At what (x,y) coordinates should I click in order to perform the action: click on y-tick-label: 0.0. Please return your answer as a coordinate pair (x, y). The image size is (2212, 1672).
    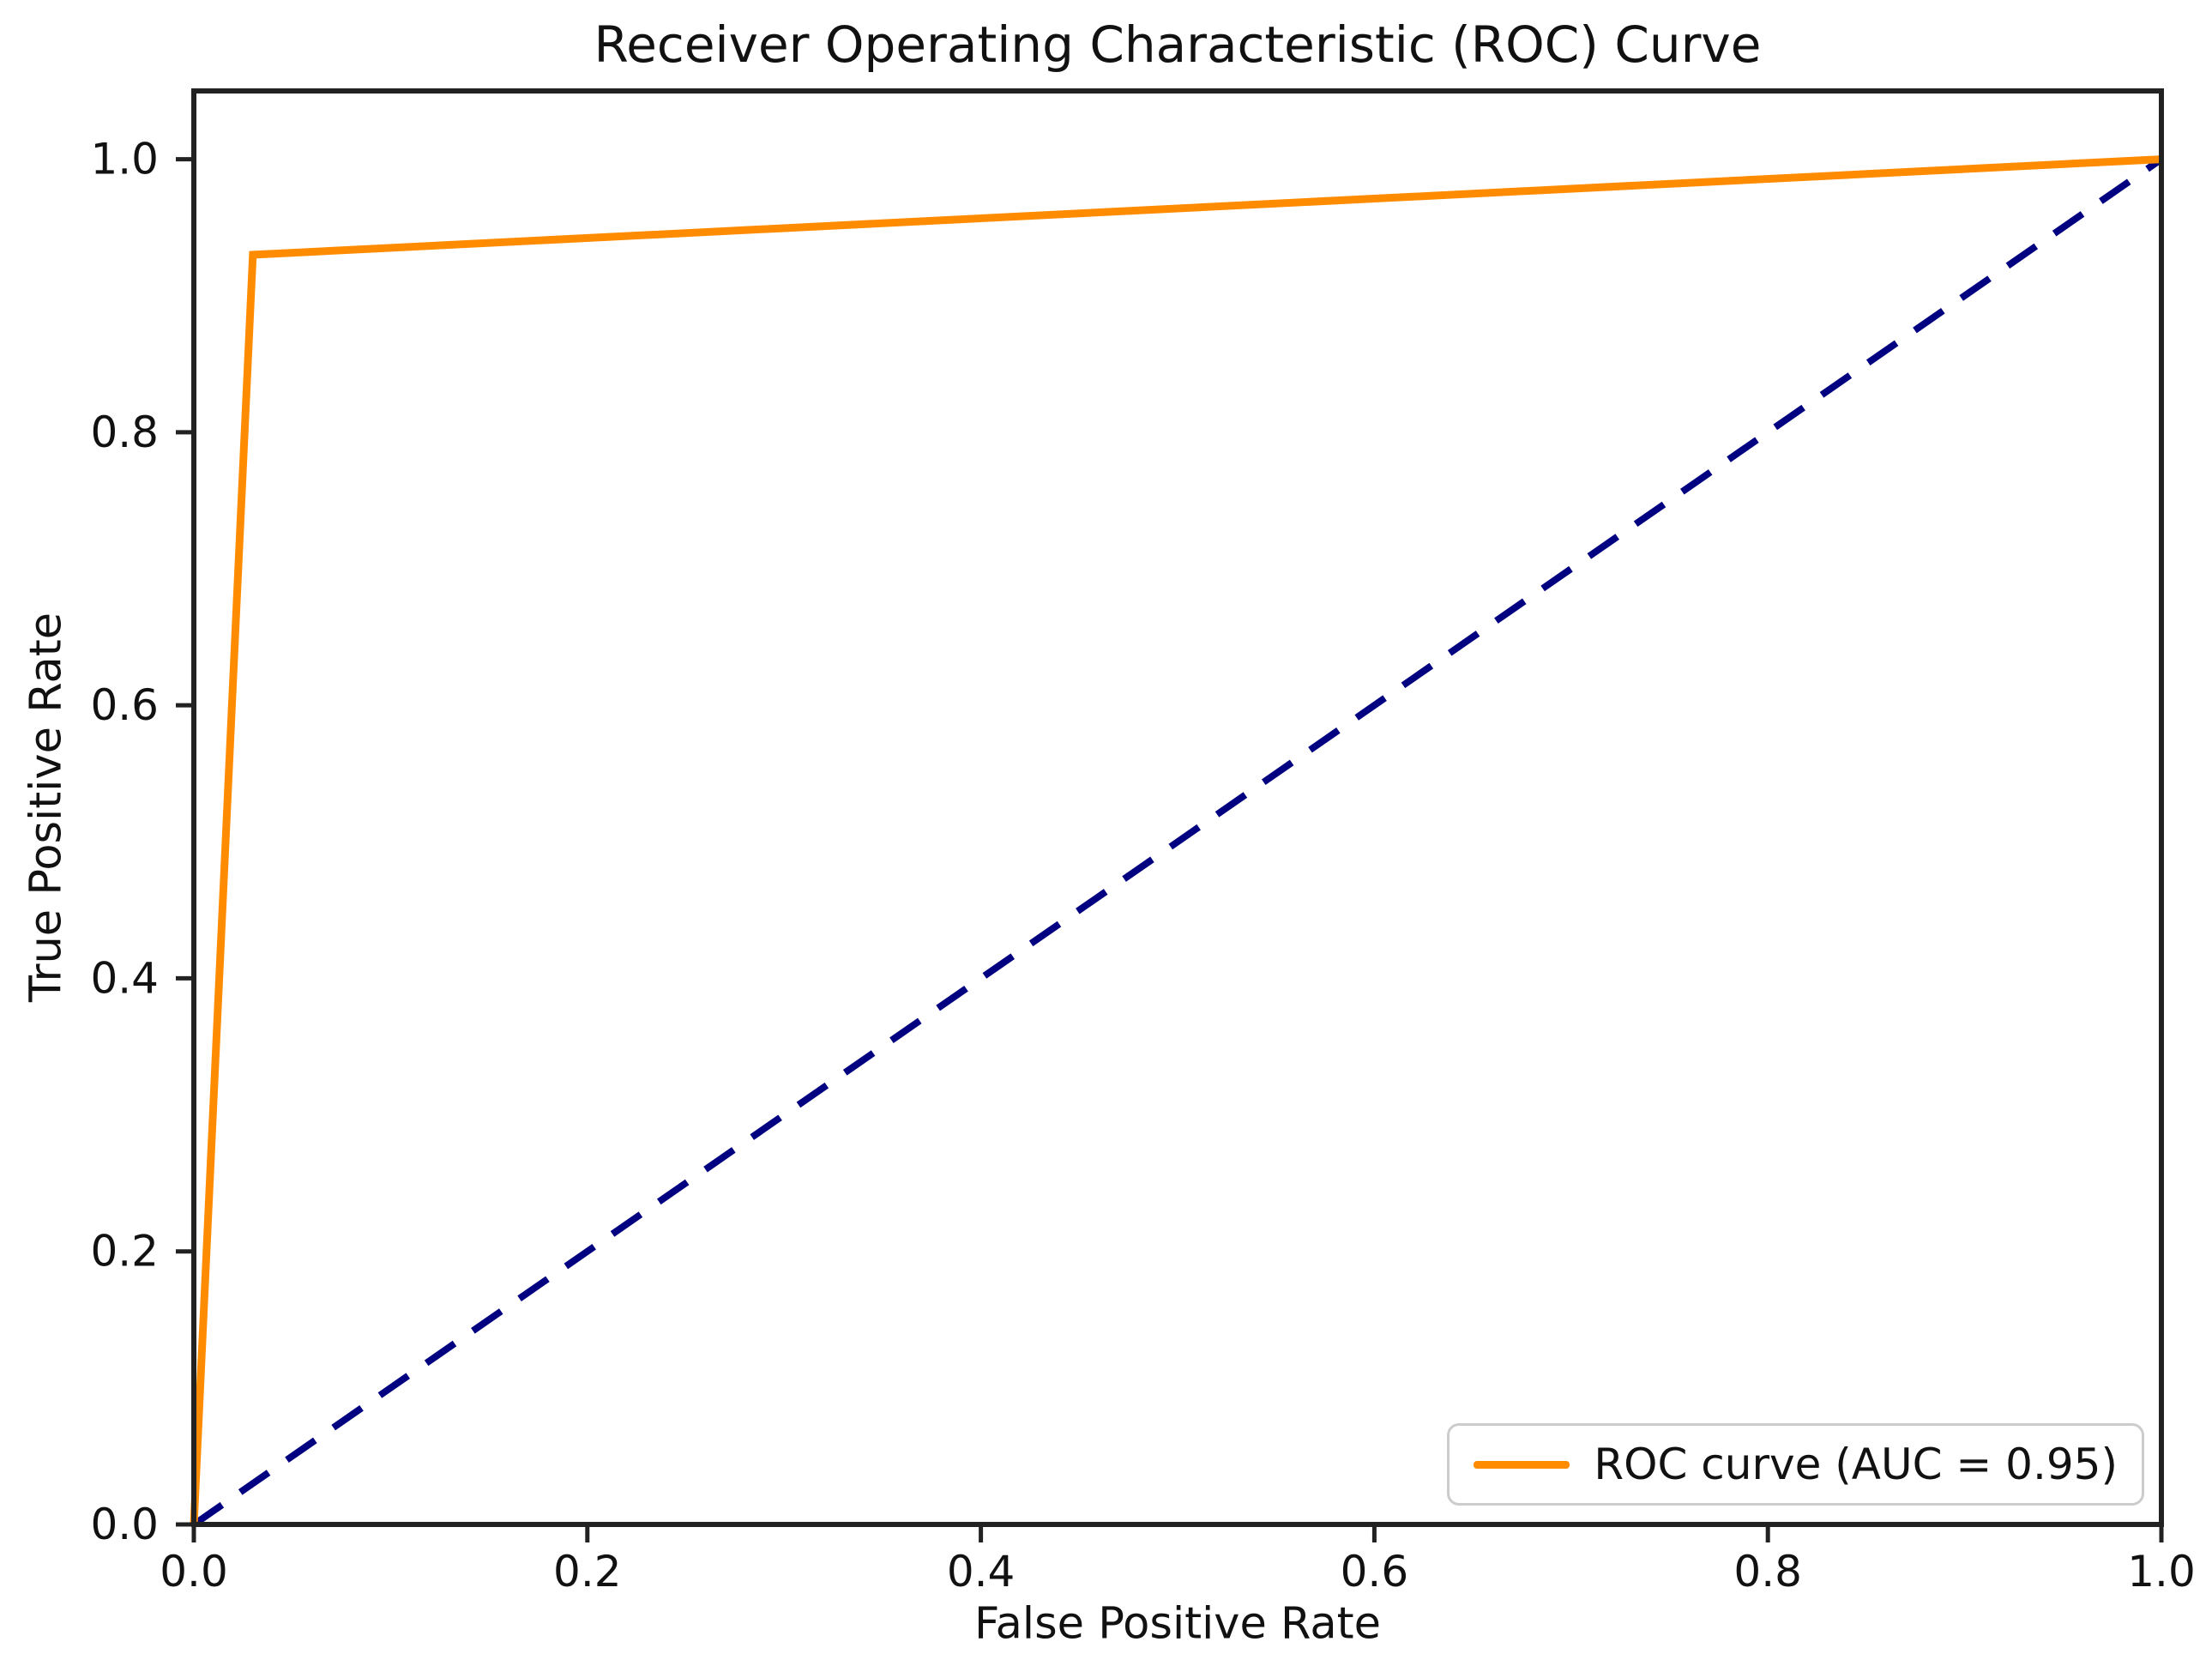
    Looking at the image, I should click on (124, 1524).